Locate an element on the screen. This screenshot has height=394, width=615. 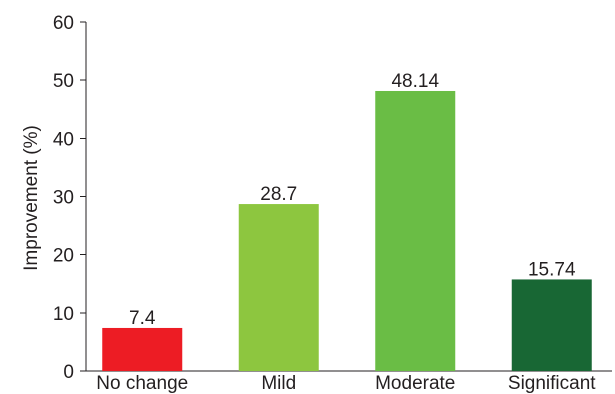
bar-moderate is located at coordinates (415, 231).